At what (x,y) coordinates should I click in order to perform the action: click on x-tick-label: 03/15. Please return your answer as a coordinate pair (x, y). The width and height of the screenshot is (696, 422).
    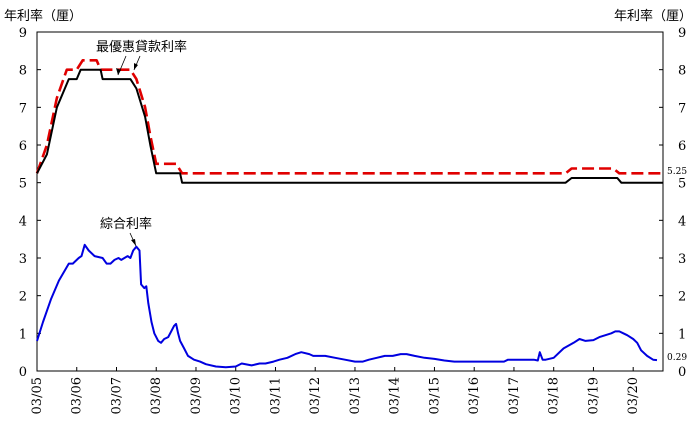
    Looking at the image, I should click on (434, 395).